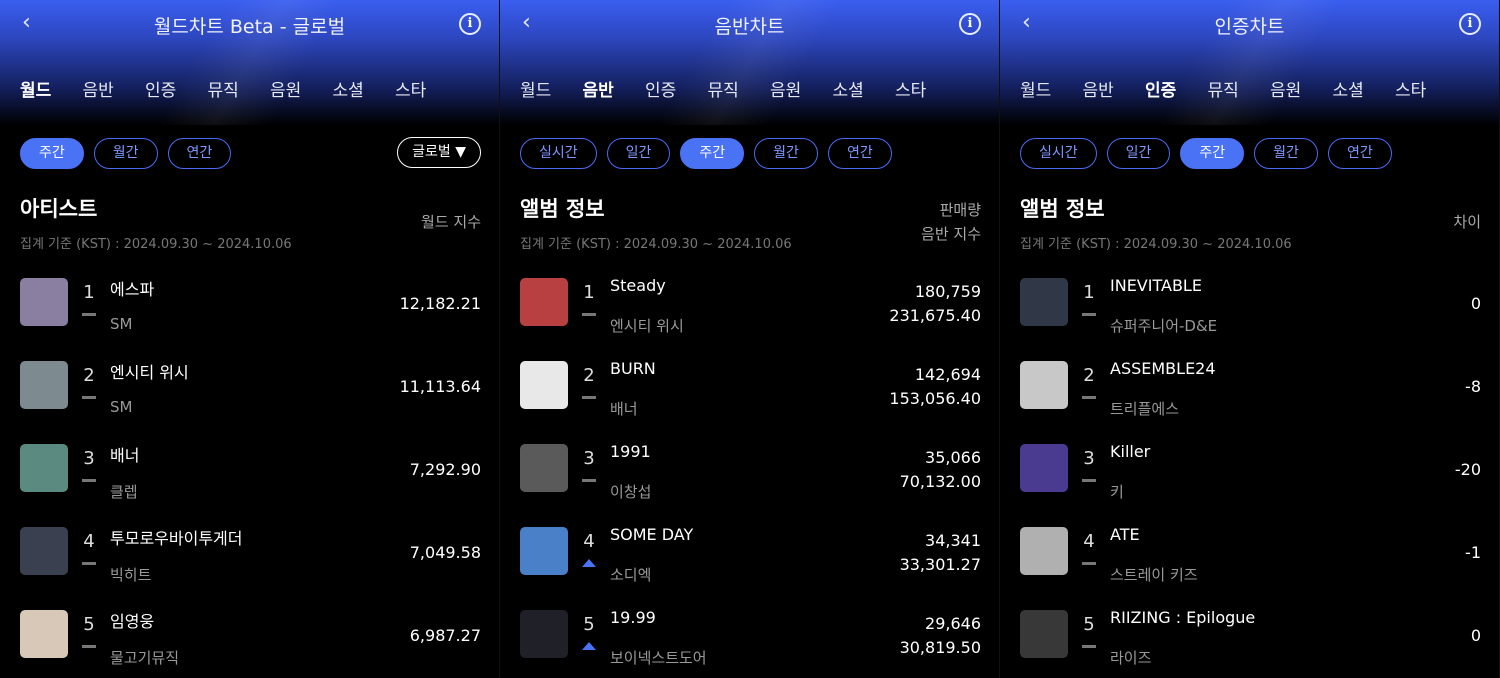  What do you see at coordinates (1249, 560) in the screenshot?
I see `chart-row: 4 ATE 스트레이 키즈 -1` at bounding box center [1249, 560].